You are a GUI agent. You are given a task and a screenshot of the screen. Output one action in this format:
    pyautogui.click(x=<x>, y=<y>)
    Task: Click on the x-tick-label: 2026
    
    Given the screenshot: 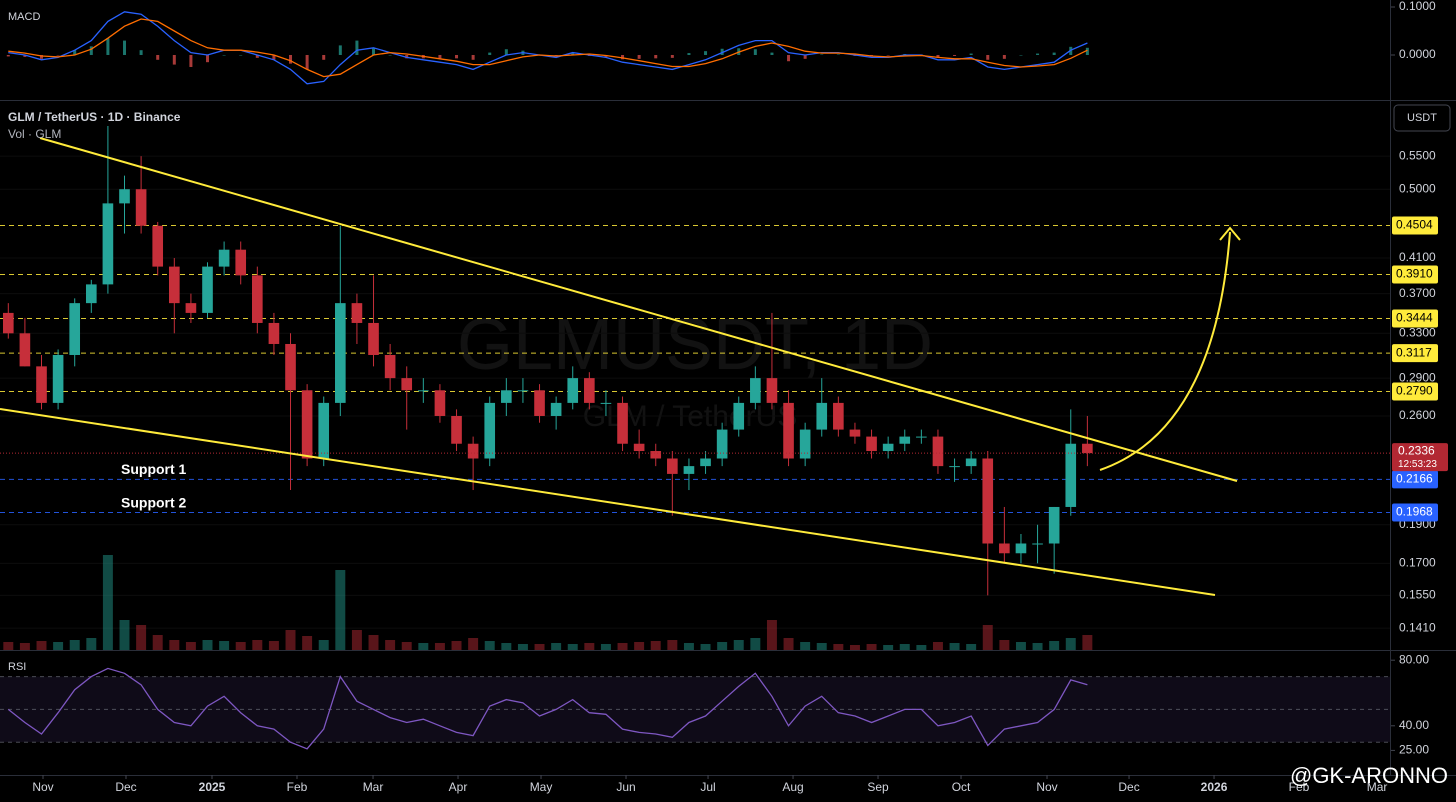 What is the action you would take?
    pyautogui.click(x=1214, y=787)
    